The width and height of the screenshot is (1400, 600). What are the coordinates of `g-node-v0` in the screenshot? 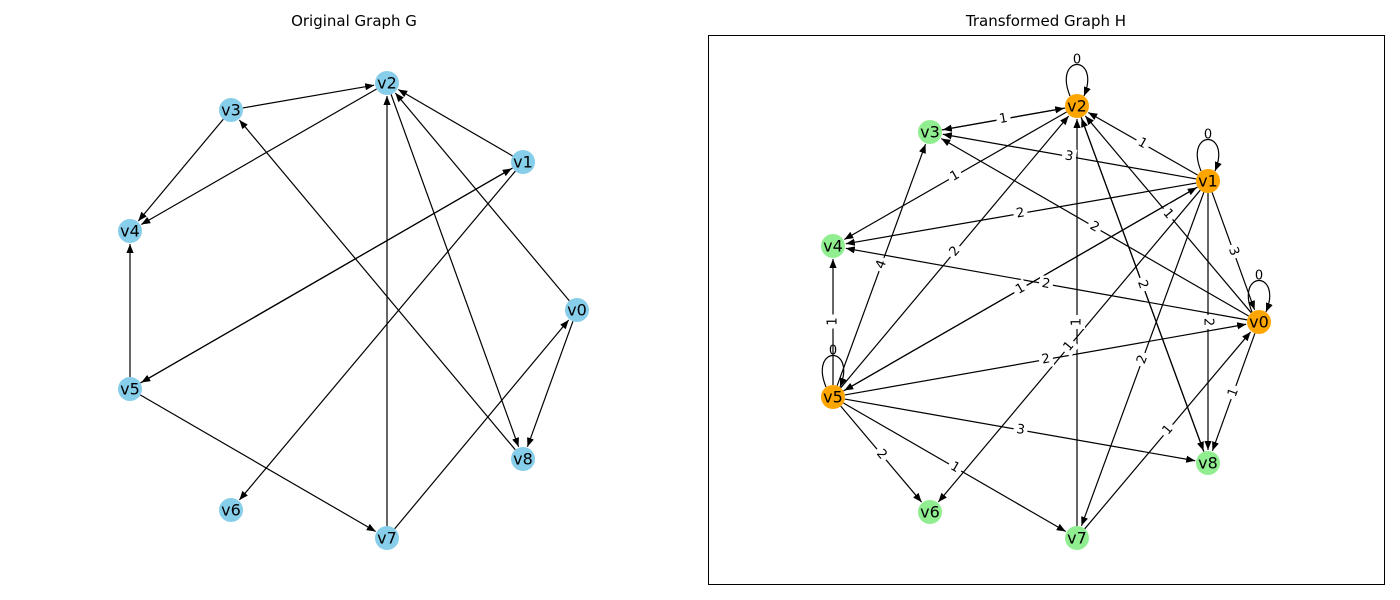 It's located at (577, 310).